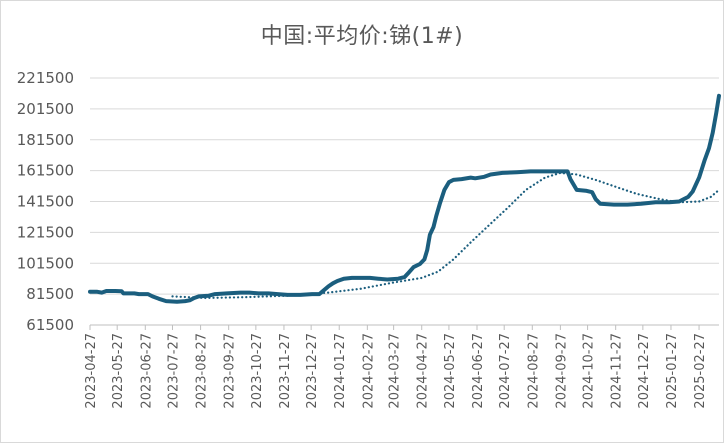 Image resolution: width=724 pixels, height=443 pixels. What do you see at coordinates (672, 371) in the screenshot?
I see `x-tick-label: 2025-01-27` at bounding box center [672, 371].